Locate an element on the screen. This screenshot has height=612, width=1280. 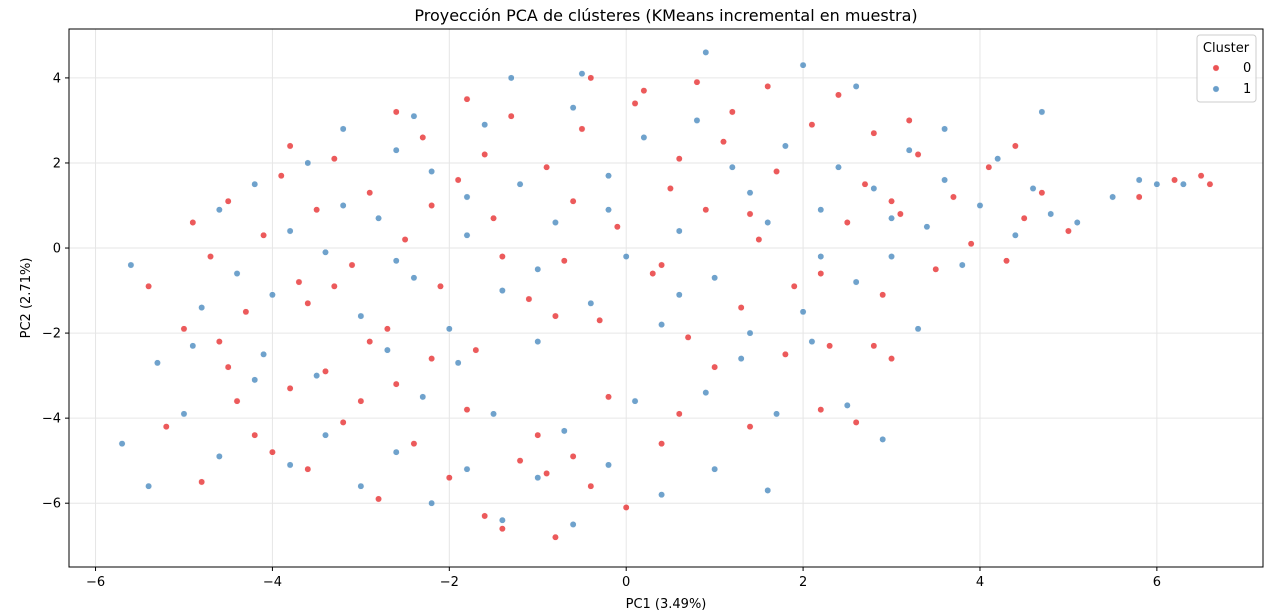
x-tick-label: −2 is located at coordinates (449, 582).